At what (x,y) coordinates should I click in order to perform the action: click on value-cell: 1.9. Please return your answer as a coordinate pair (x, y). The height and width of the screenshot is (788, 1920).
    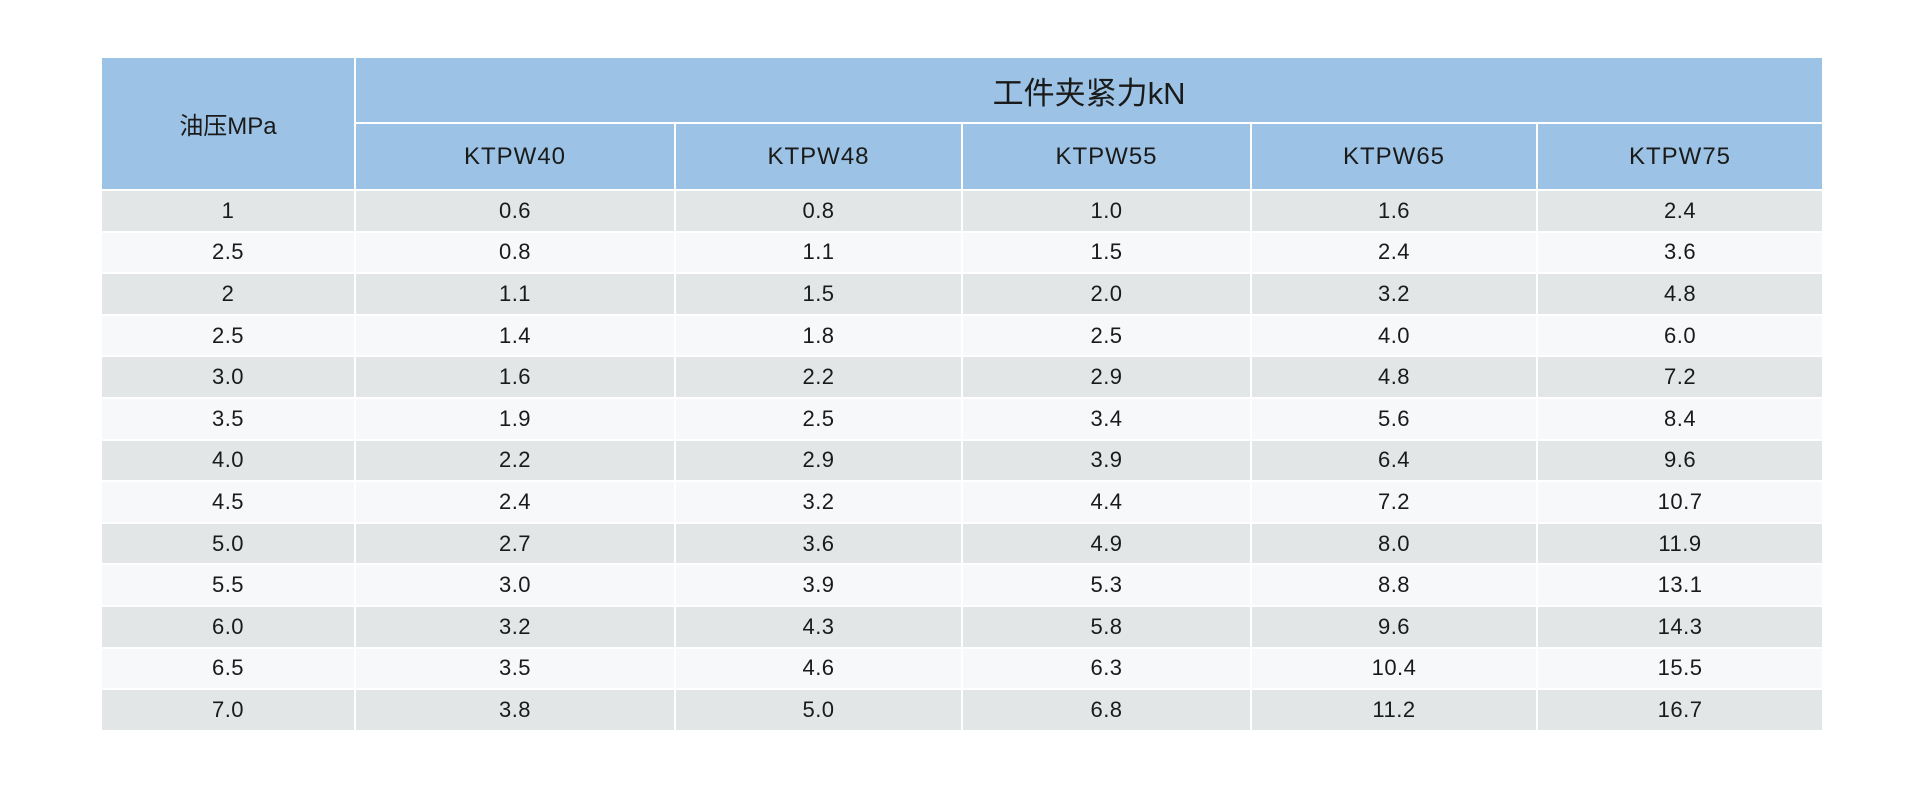
    Looking at the image, I should click on (515, 418).